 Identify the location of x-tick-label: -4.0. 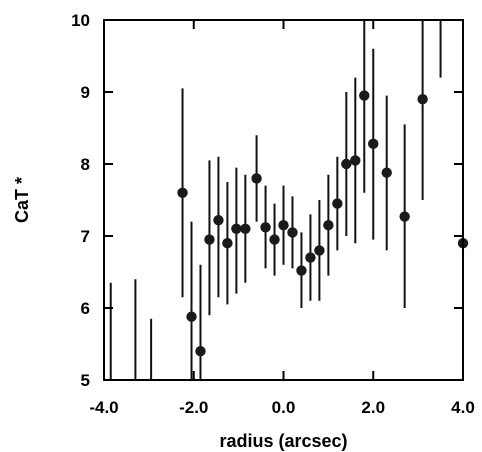
(103, 407).